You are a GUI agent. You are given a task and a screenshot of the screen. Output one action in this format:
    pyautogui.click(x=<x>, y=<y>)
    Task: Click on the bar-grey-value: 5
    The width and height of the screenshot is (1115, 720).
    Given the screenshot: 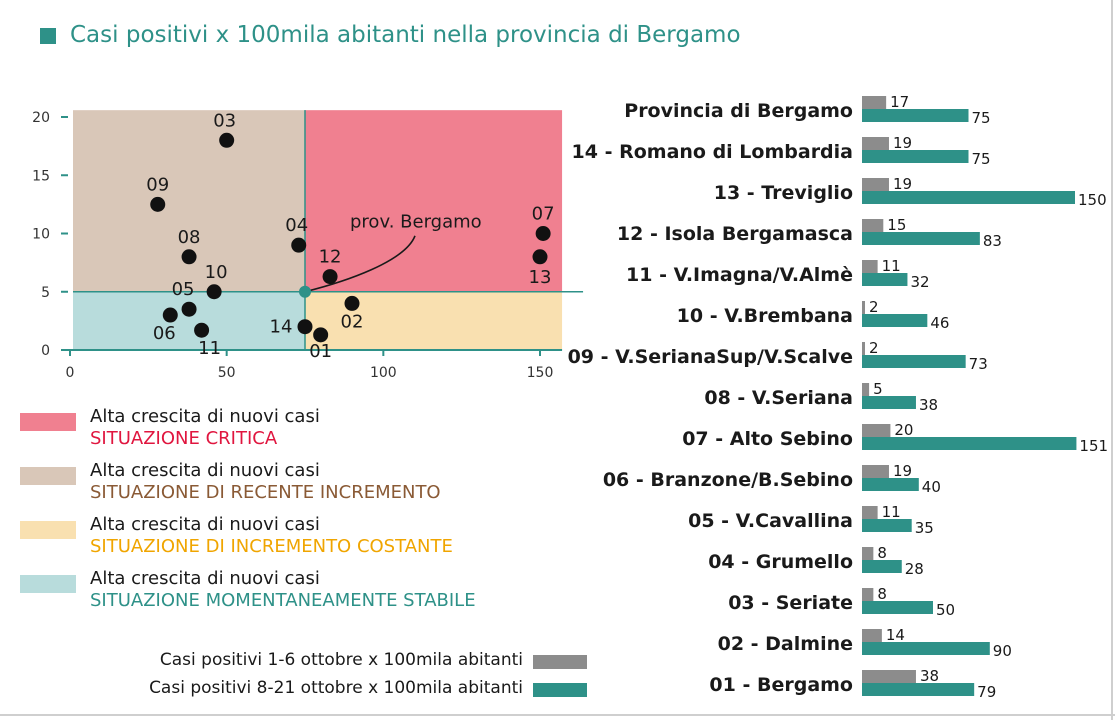 What is the action you would take?
    pyautogui.click(x=878, y=389)
    